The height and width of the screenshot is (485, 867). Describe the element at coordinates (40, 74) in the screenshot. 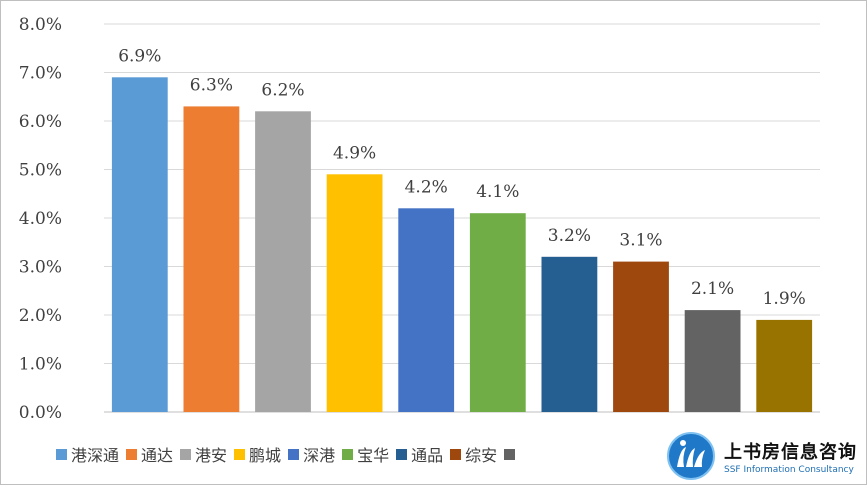

I see `y-tick-label: 7.0%` at that location.